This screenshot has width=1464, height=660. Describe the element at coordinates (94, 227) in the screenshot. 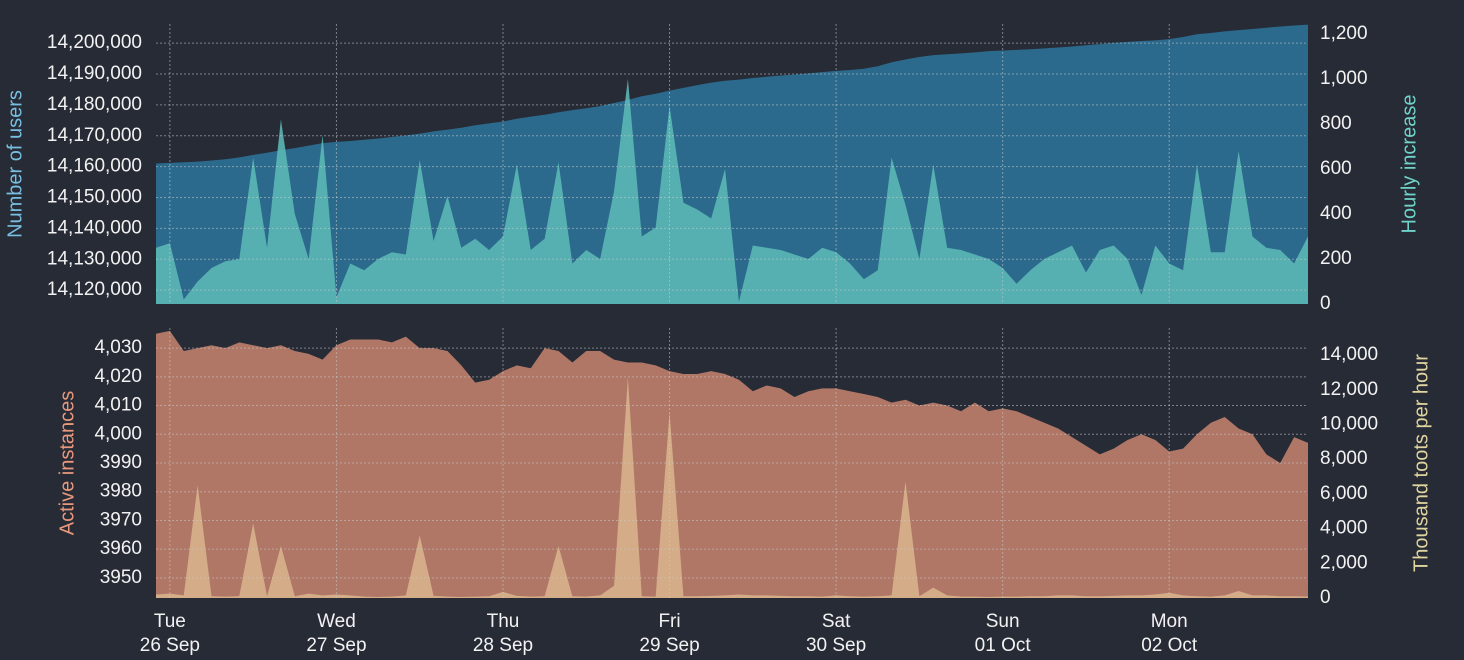

I see `y-tick-label: 14,140,000` at that location.